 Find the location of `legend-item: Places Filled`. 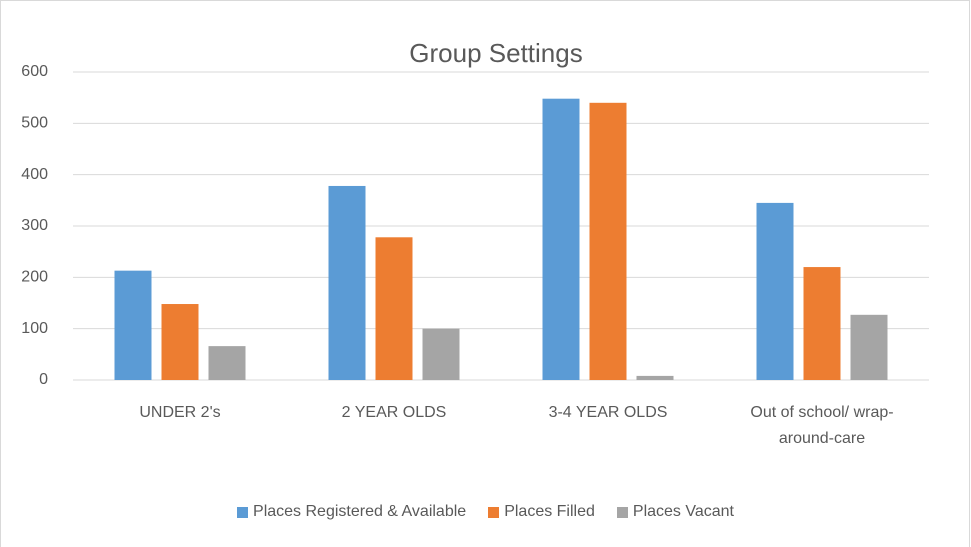

legend-item: Places Filled is located at coordinates (541, 512).